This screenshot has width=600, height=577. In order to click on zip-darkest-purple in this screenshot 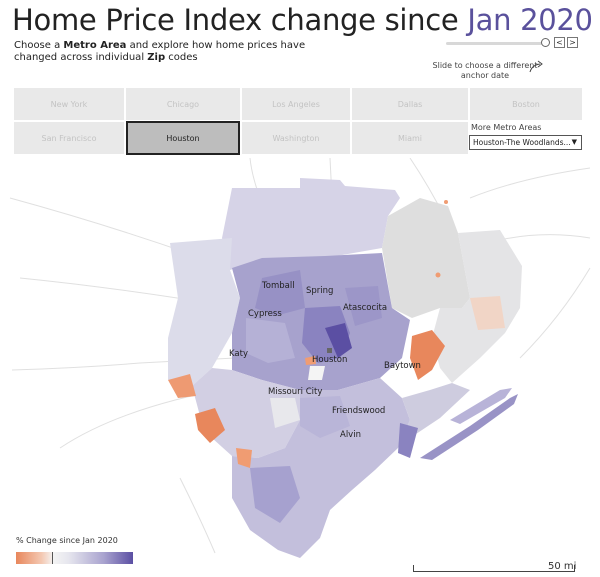, I will do `click(338, 340)`.